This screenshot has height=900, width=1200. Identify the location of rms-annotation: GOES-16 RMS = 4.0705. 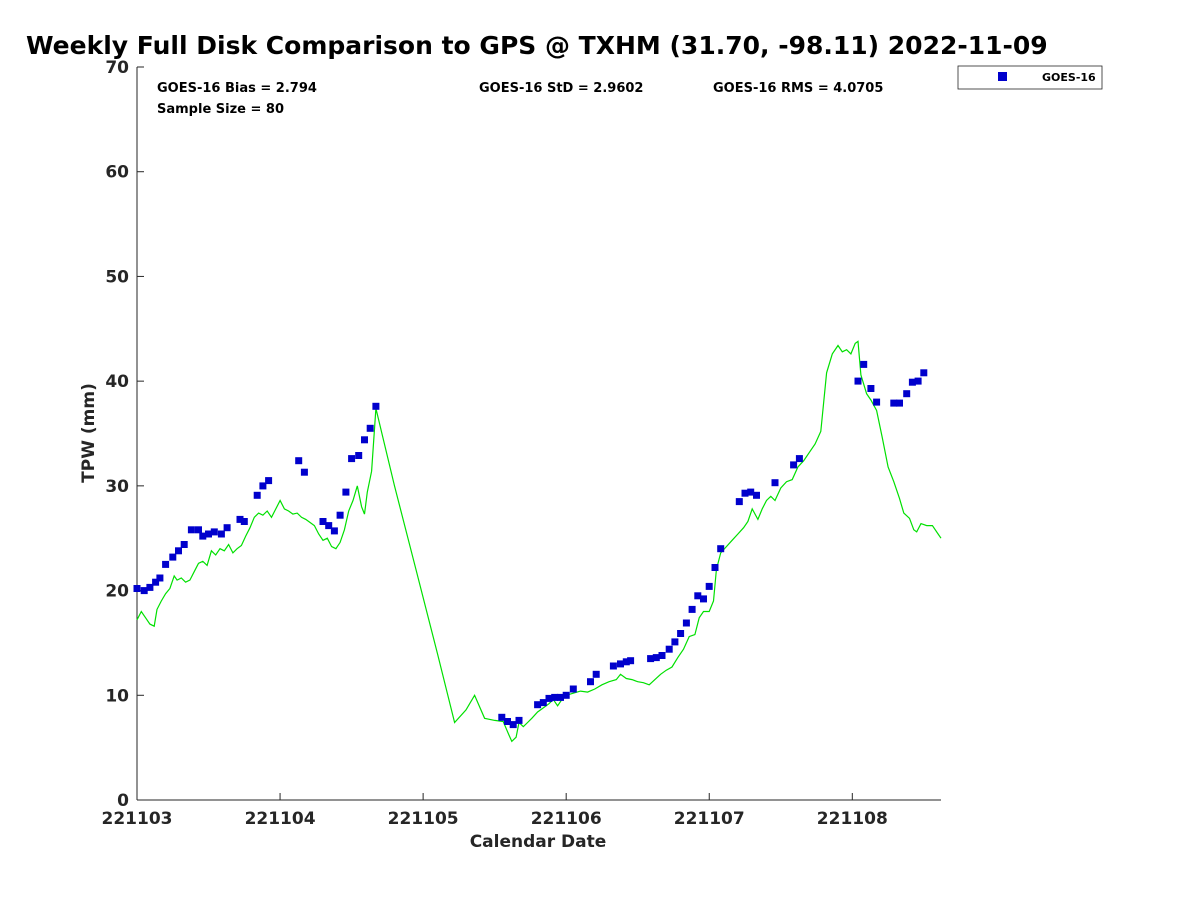
(798, 88).